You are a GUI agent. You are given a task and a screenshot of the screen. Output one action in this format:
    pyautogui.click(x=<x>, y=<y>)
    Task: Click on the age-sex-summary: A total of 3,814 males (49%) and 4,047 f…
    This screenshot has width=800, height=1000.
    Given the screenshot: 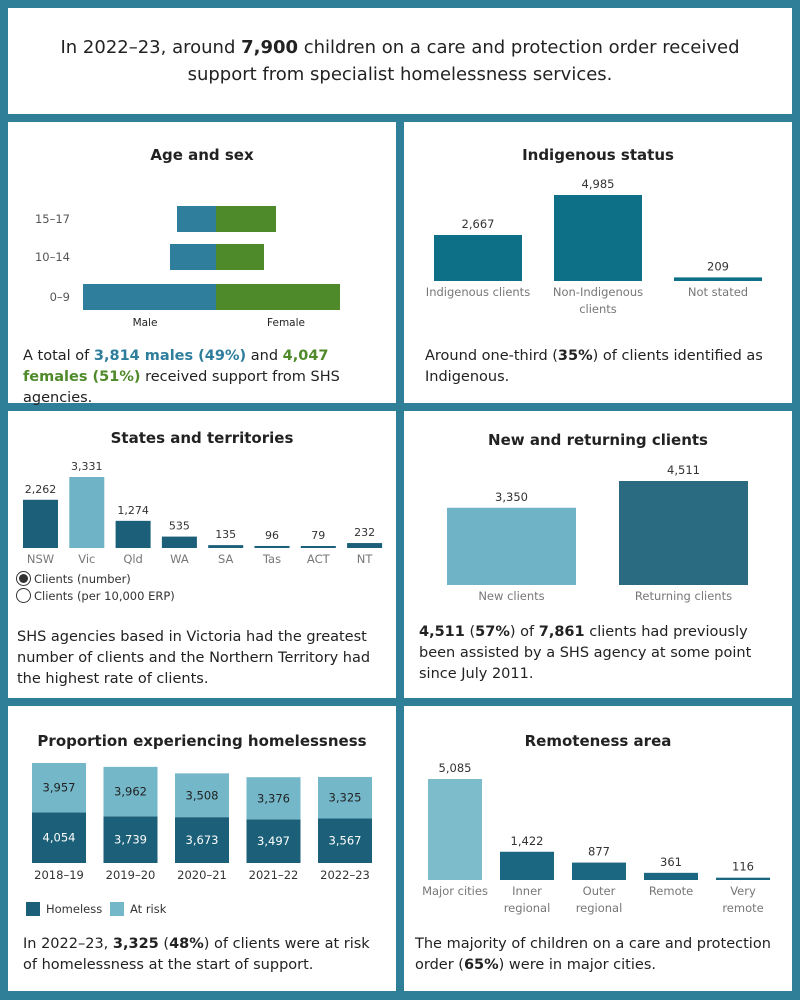 What is the action you would take?
    pyautogui.click(x=203, y=377)
    